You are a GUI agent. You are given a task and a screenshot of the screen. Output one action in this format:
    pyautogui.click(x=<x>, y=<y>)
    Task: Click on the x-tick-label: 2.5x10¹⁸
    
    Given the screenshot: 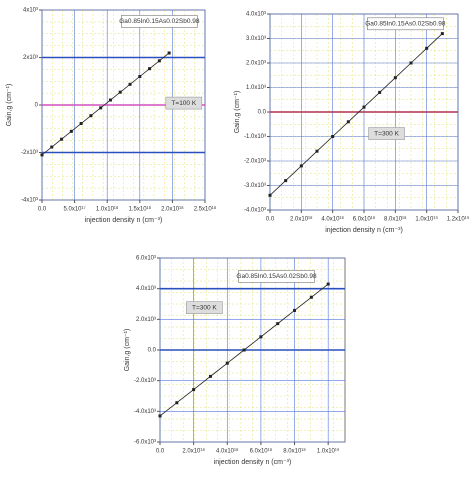 What is the action you would take?
    pyautogui.click(x=205, y=209)
    